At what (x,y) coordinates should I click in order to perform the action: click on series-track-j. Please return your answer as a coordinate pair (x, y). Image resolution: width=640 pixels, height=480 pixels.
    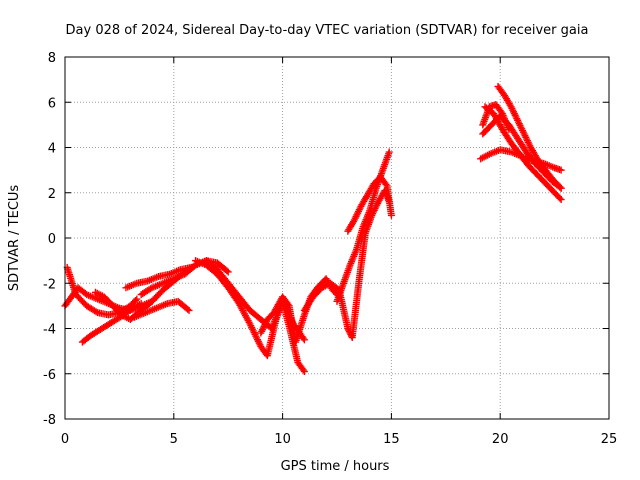
    Looking at the image, I should click on (346, 264).